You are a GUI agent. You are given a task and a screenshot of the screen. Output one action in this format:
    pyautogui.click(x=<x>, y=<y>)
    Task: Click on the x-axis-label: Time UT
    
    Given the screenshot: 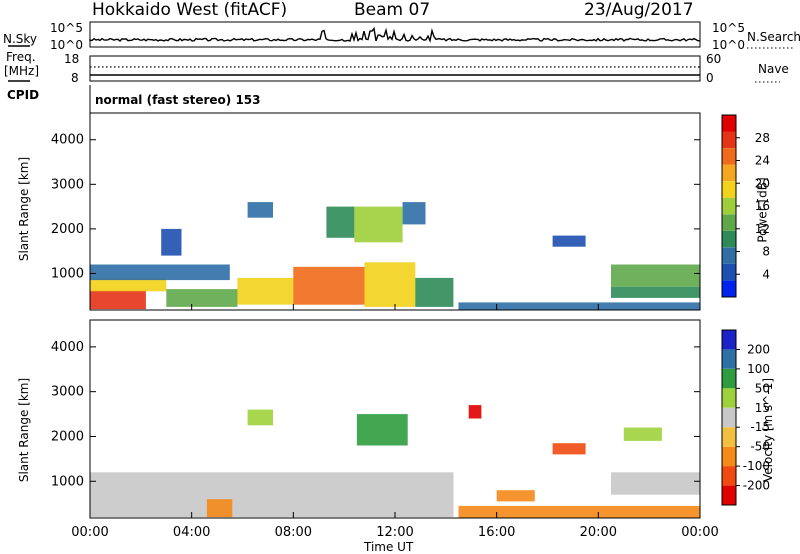 What is the action you would take?
    pyautogui.click(x=389, y=547)
    